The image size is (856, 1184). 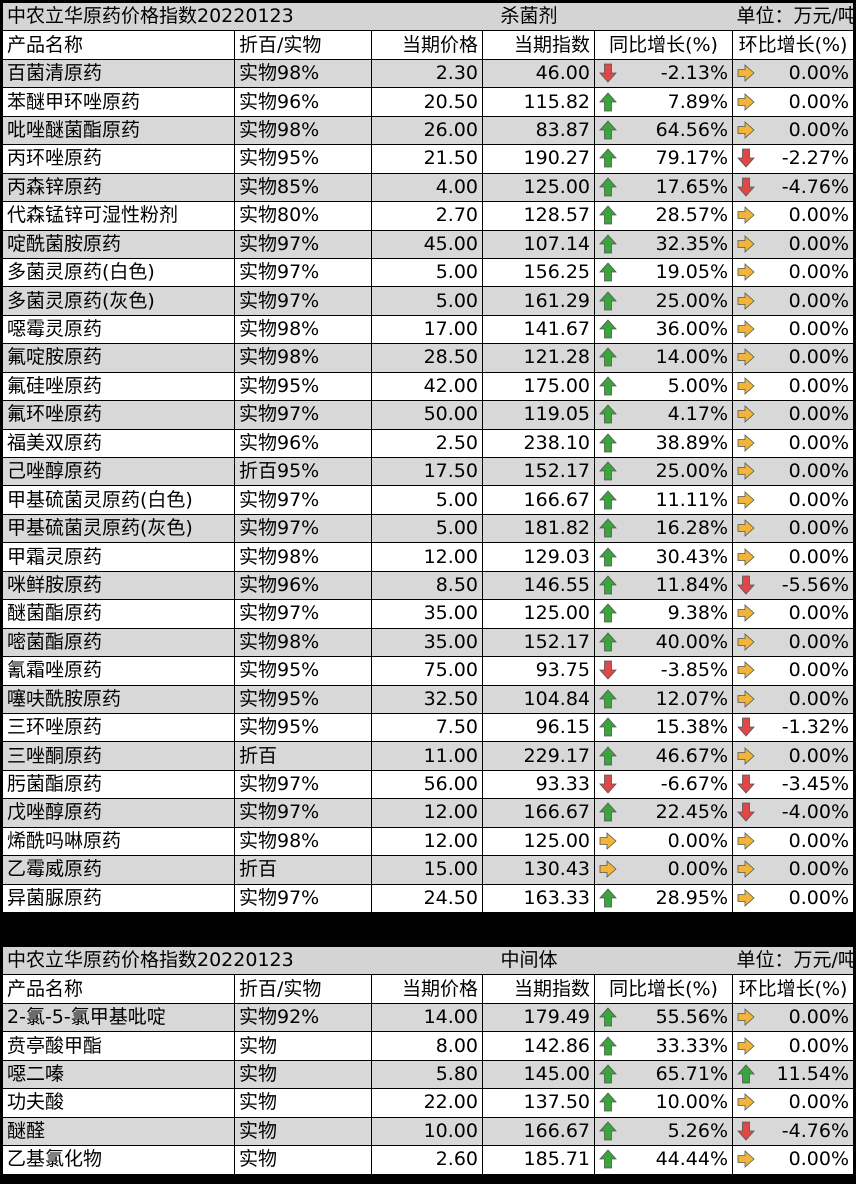 I want to click on current-index: 46.00, so click(x=538, y=73).